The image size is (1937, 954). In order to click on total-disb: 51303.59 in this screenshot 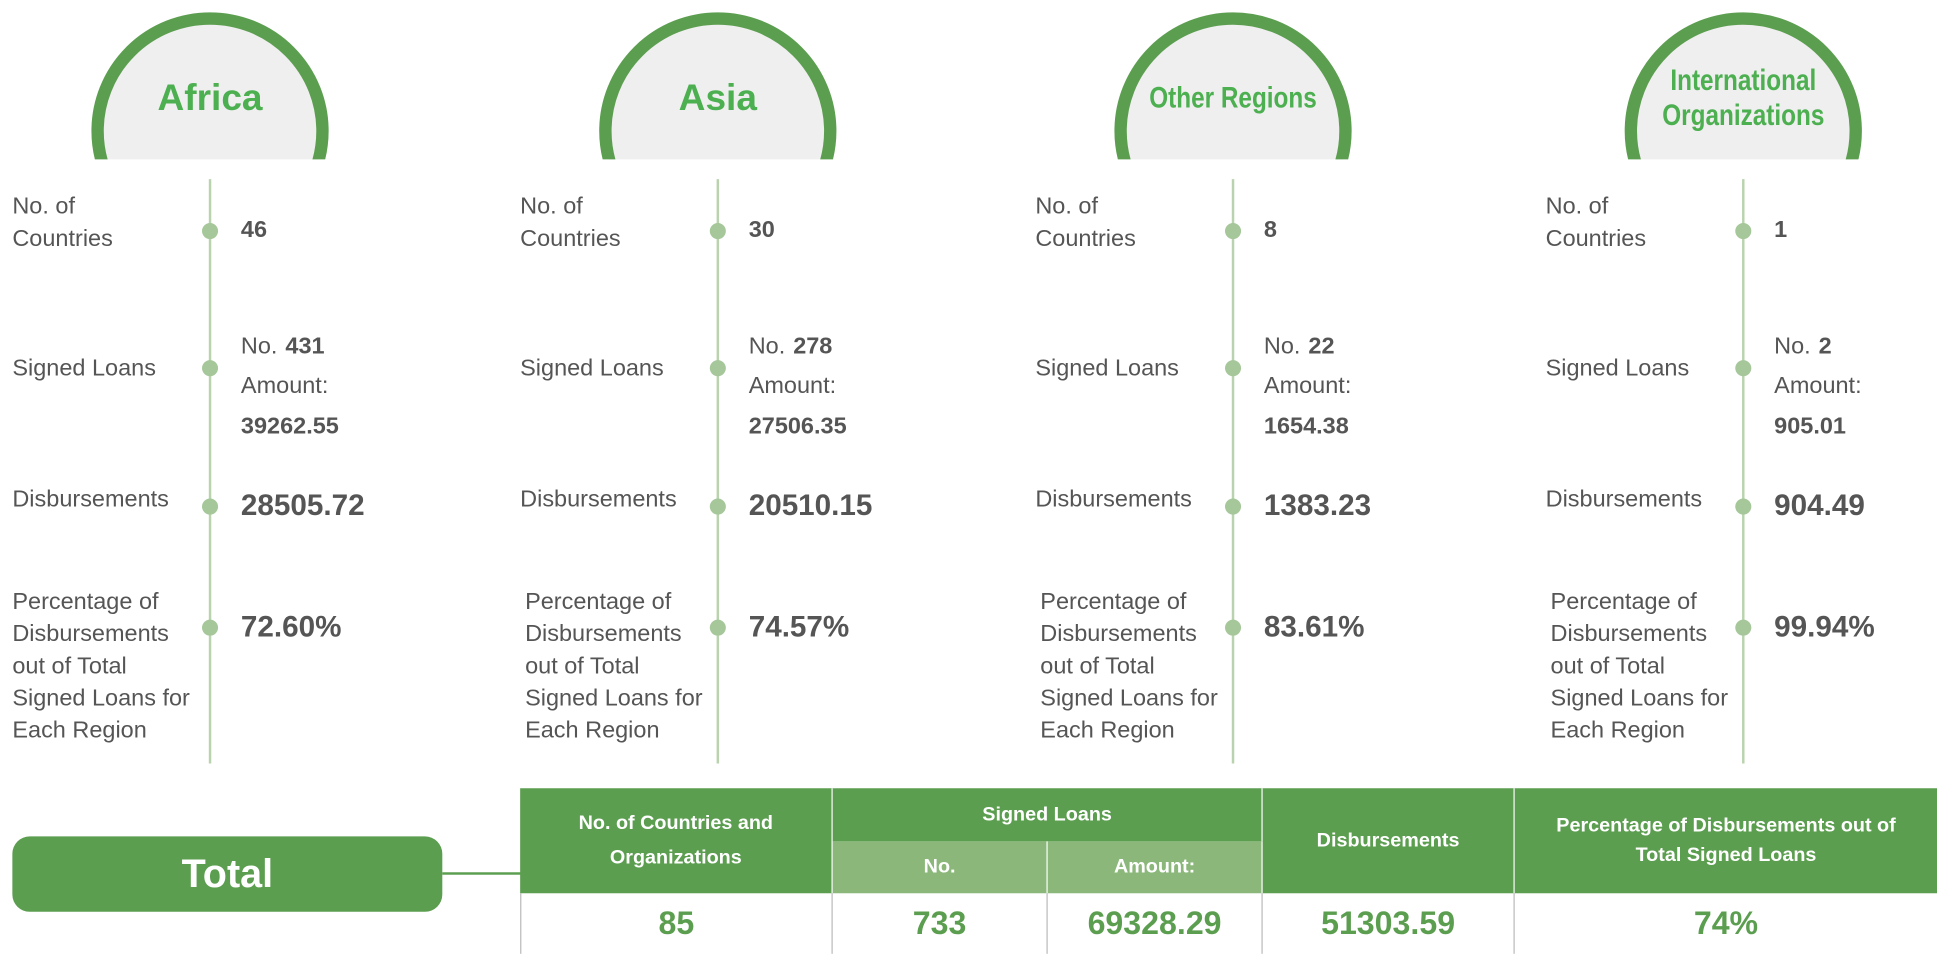, I will do `click(1389, 923)`.